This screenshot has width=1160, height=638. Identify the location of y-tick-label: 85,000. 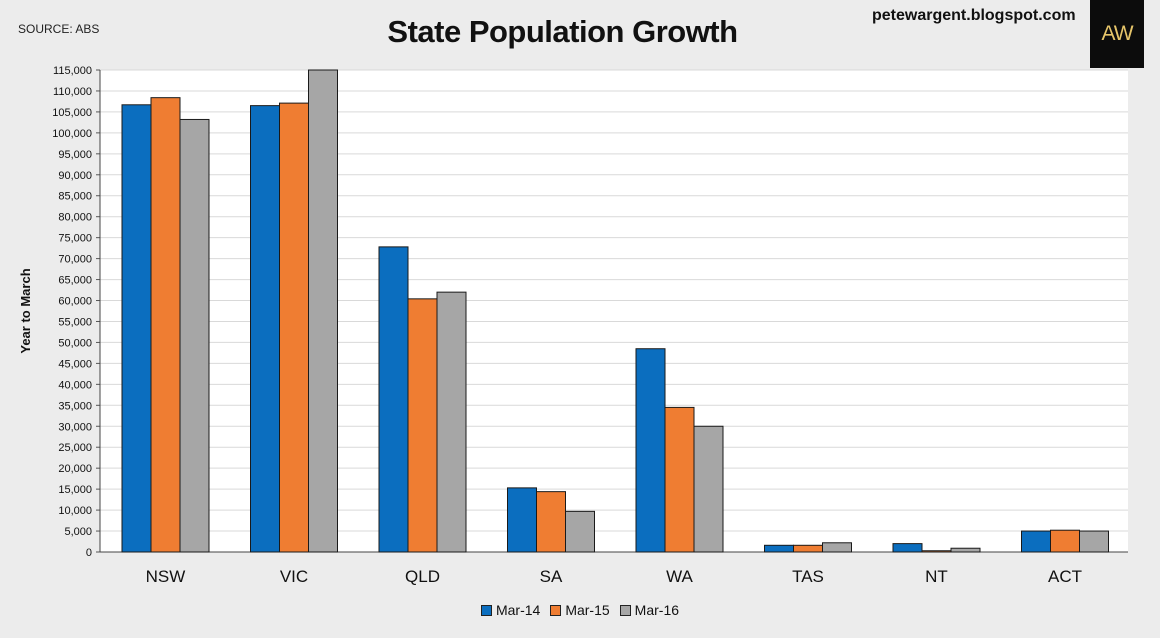
(75, 197).